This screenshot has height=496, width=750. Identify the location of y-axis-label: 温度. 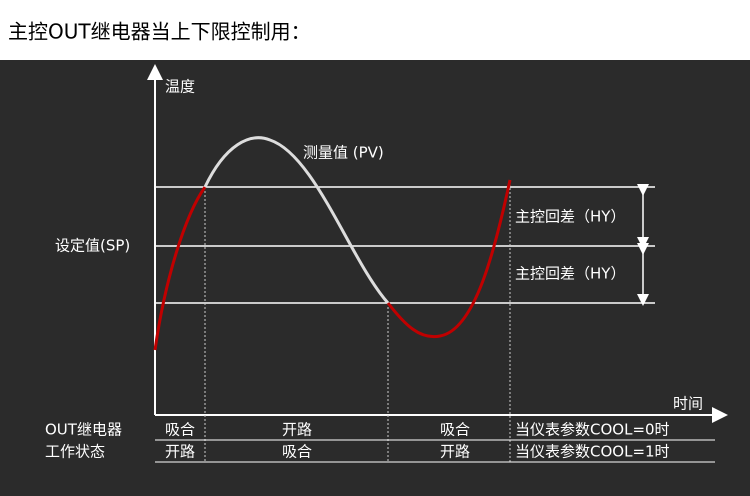
(180, 87).